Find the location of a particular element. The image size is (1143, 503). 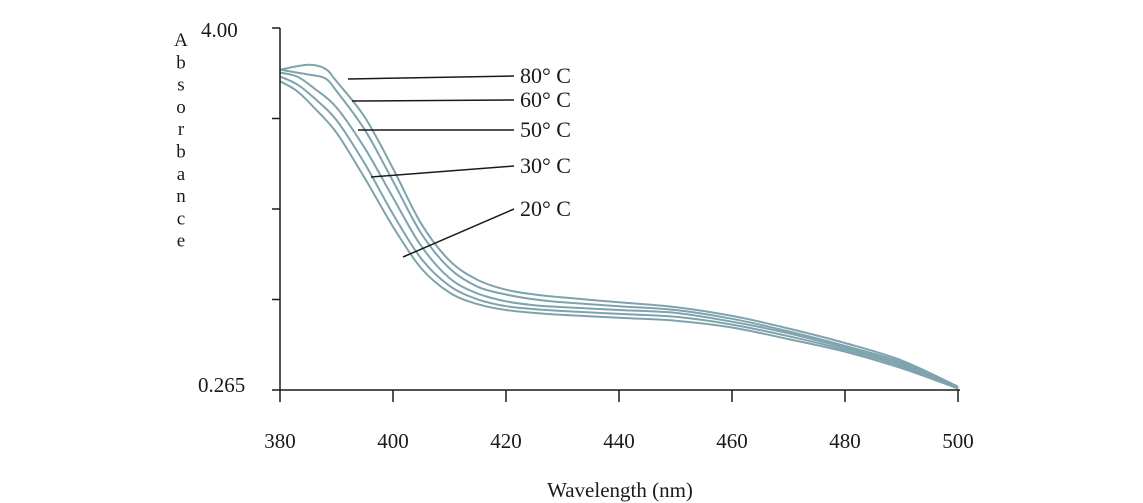

y-axis-ticks is located at coordinates (276, 209).